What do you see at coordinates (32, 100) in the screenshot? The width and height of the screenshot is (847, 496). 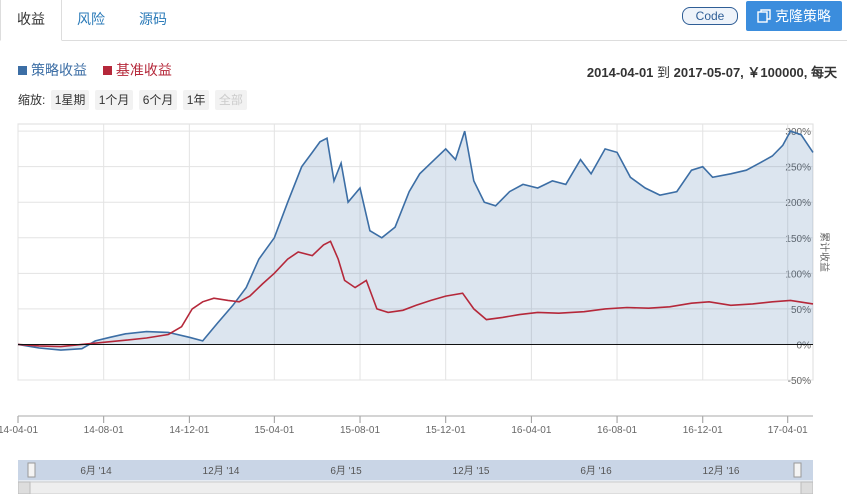 I see `zoom-label: 缩放:` at bounding box center [32, 100].